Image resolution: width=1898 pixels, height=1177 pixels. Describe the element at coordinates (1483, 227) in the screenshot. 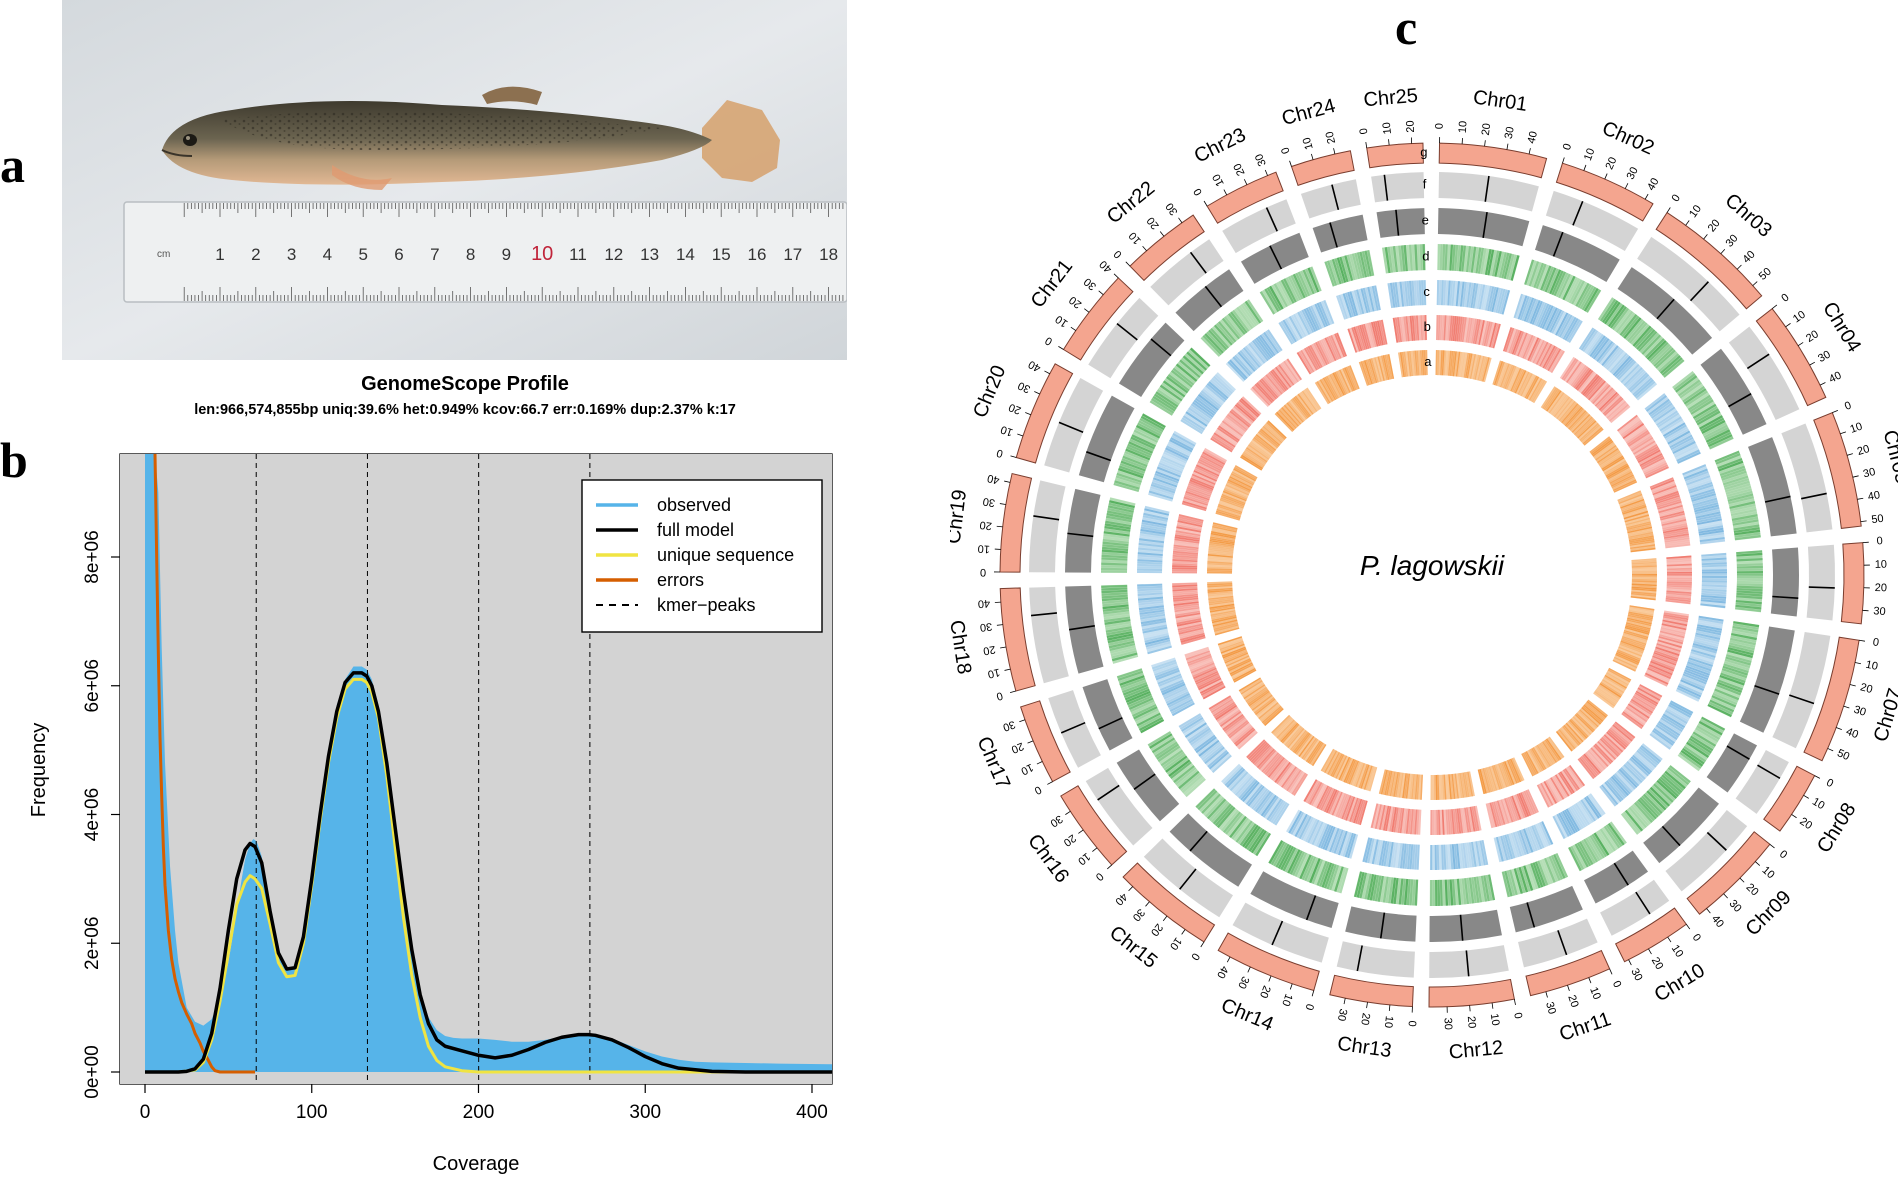

I see `track-e-Chr01` at that location.